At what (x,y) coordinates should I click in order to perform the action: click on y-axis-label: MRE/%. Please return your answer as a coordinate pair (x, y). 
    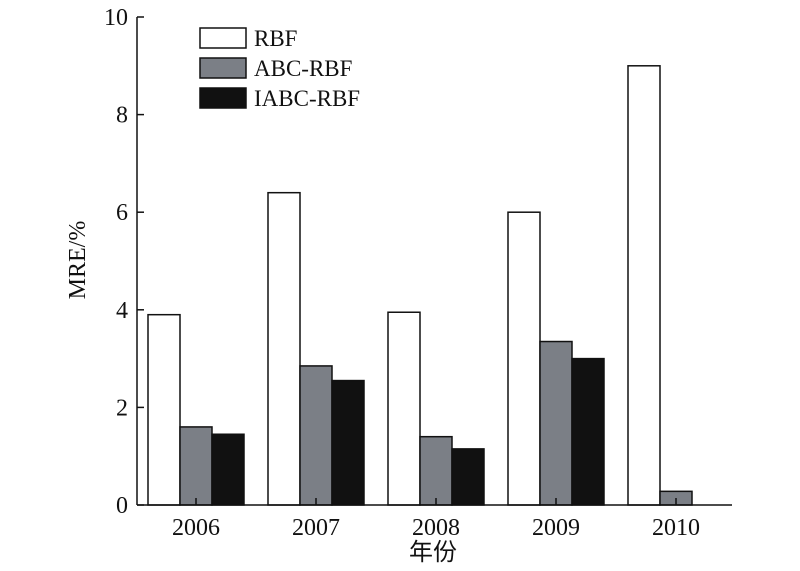
    Looking at the image, I should click on (78, 260).